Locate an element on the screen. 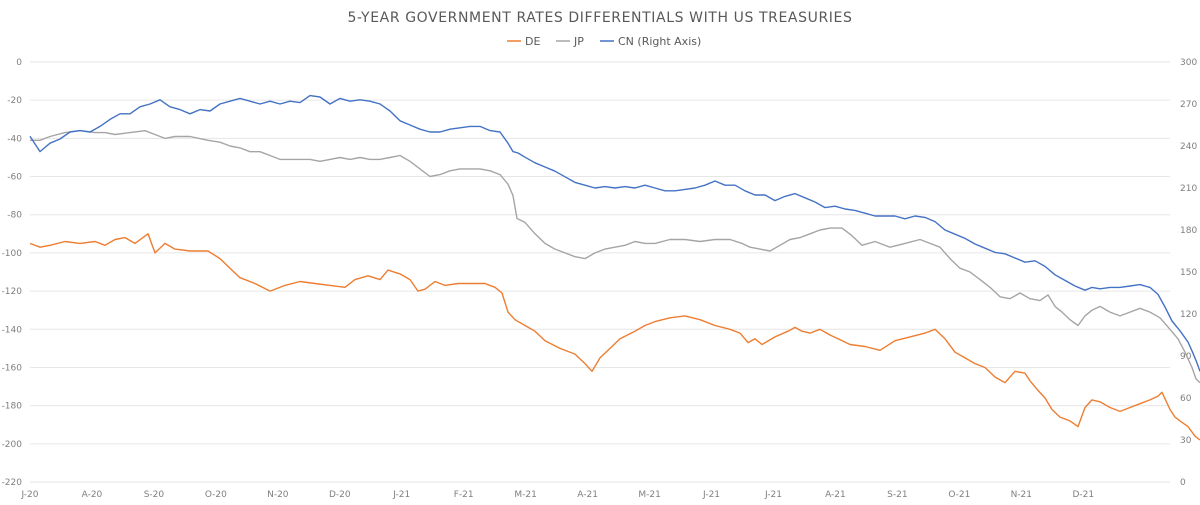 Image resolution: width=1200 pixels, height=505 pixels. y-right-tick-label: 180 is located at coordinates (1188, 231).